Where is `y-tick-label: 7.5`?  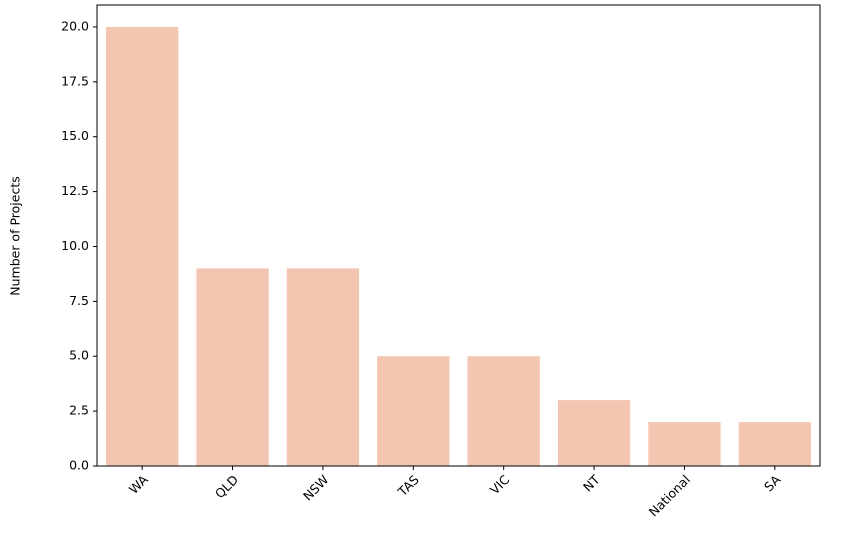 y-tick-label: 7.5 is located at coordinates (79, 300).